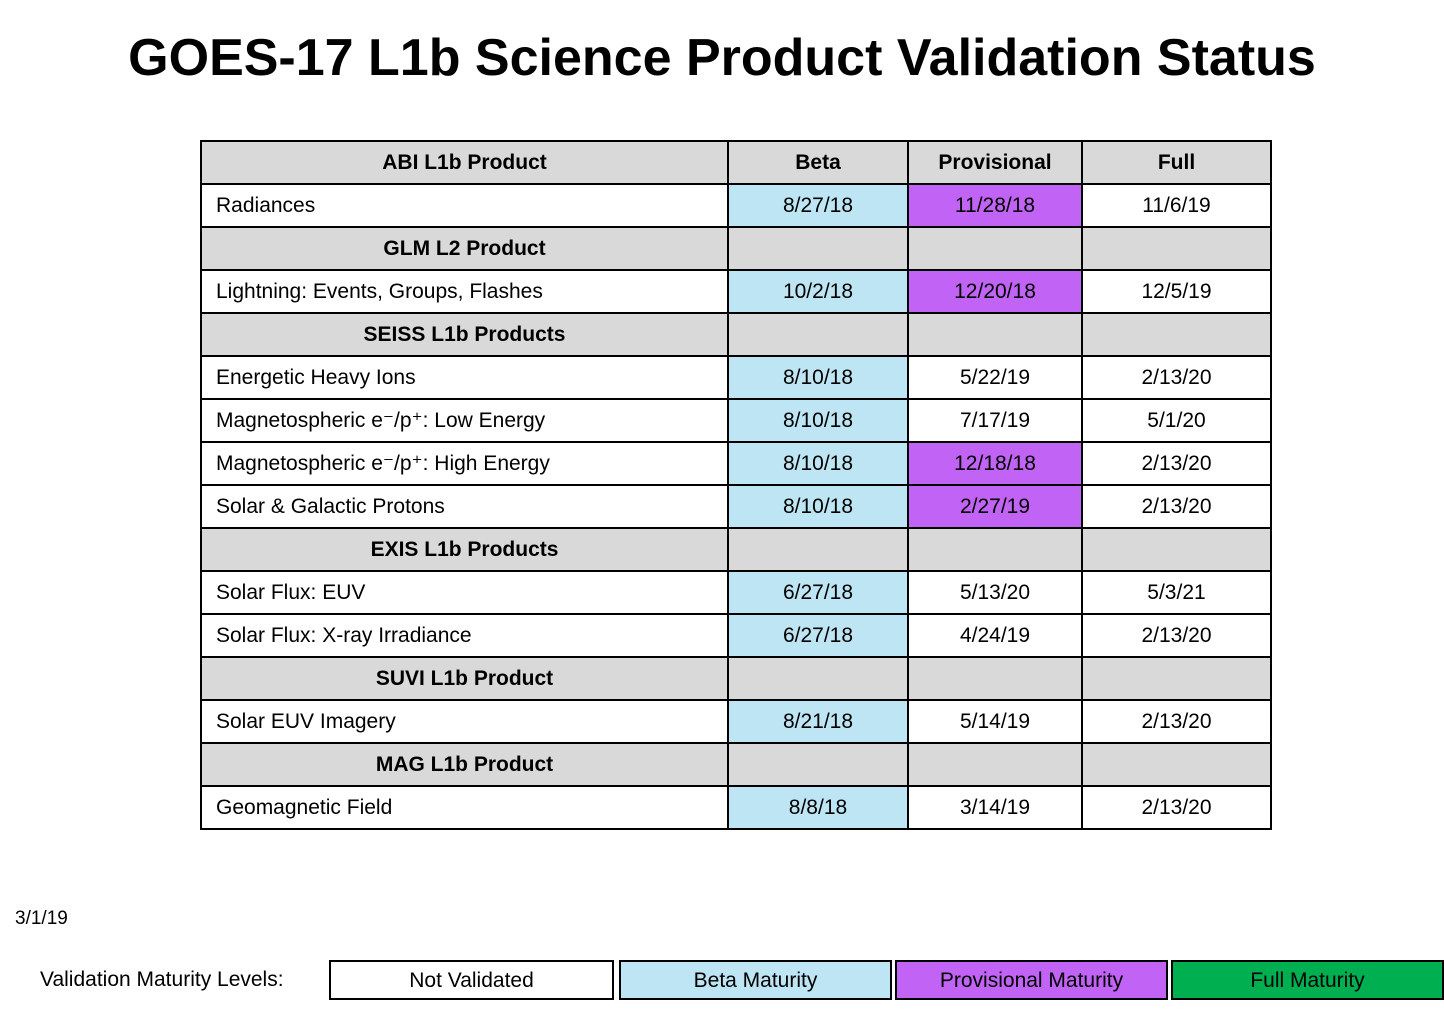  Describe the element at coordinates (995, 377) in the screenshot. I see `provisional-date-cell: 5/22/19` at that location.